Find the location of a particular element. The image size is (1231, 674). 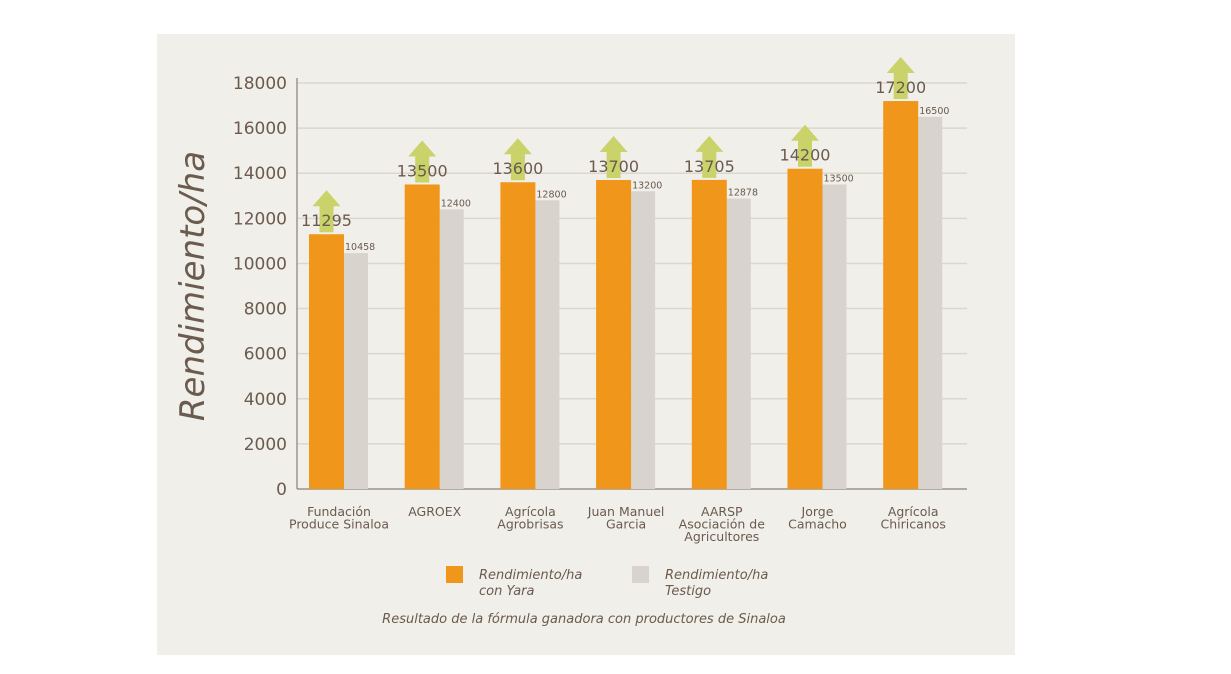

y-tick-label: 12000 is located at coordinates (260, 219).